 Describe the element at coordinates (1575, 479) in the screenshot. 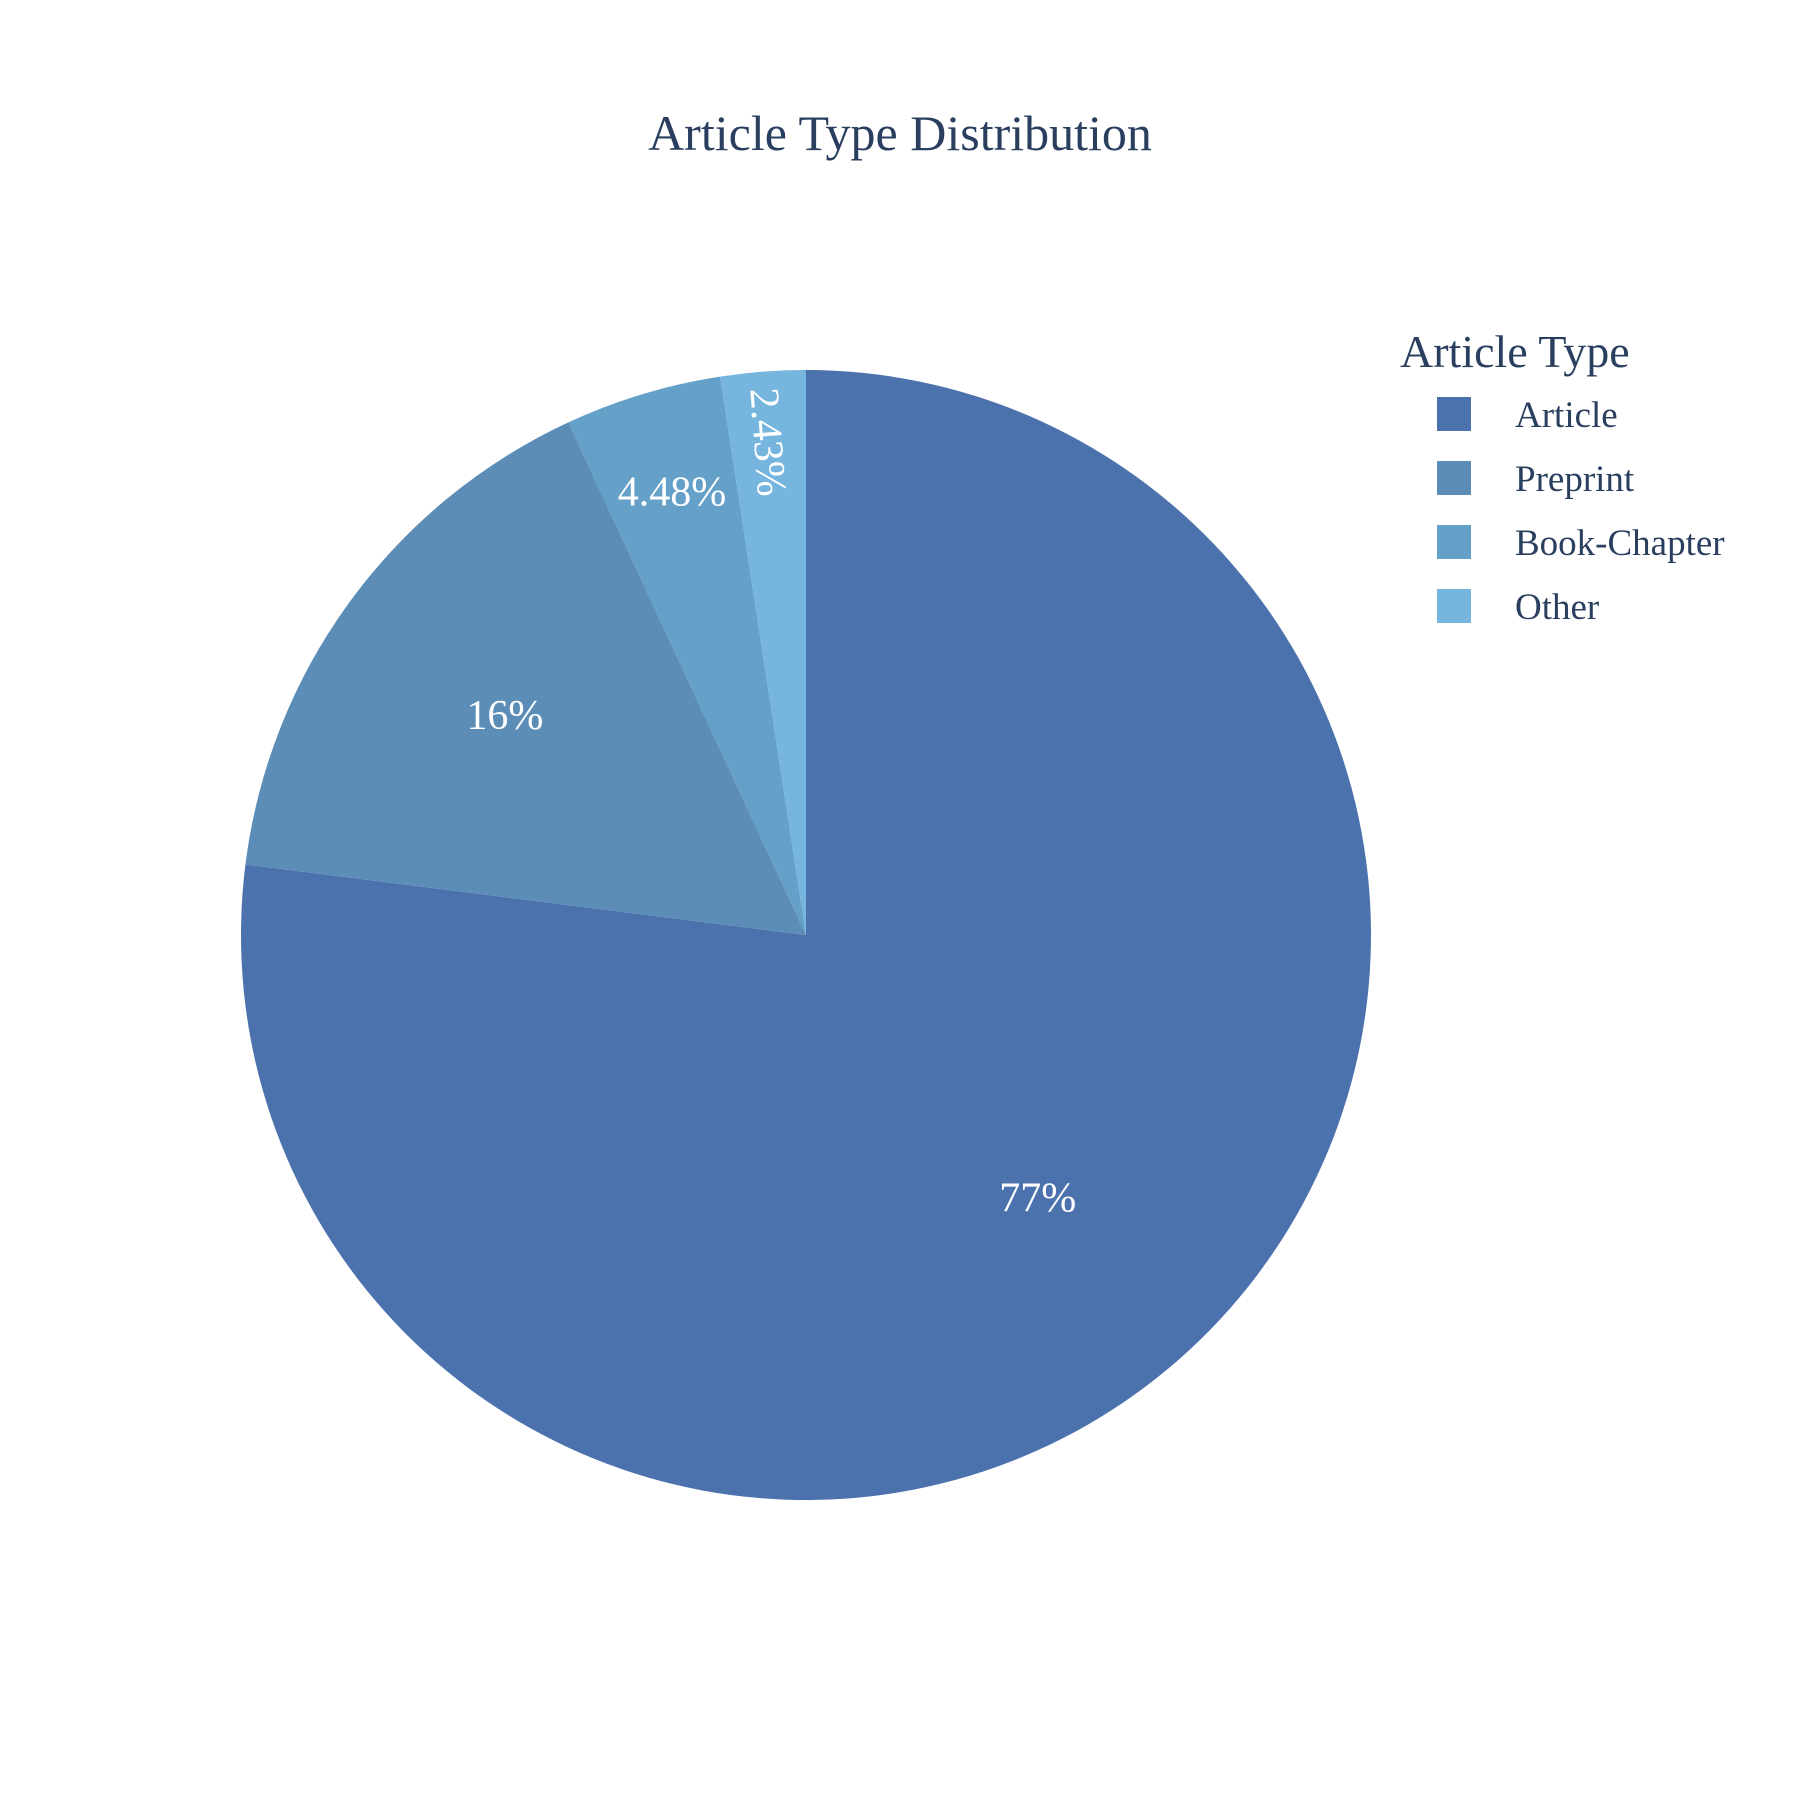

I see `legend-label: Preprint` at that location.